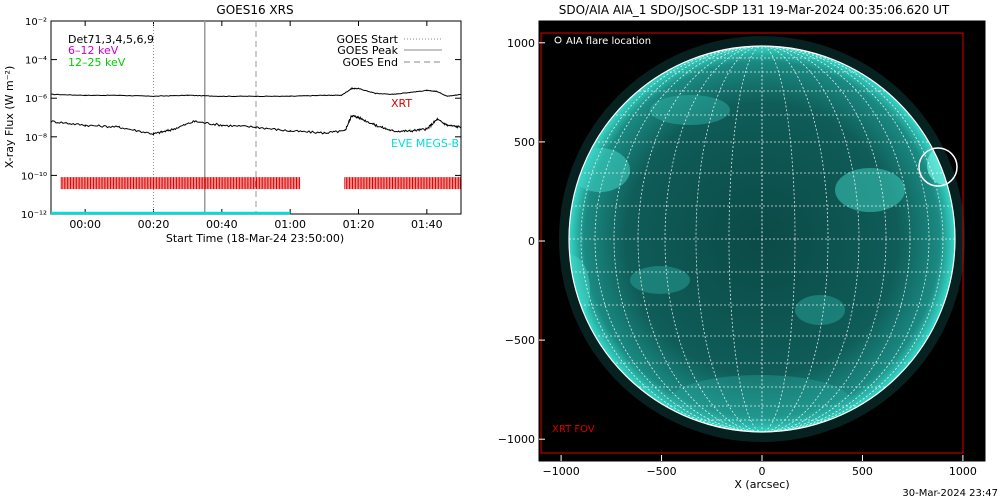 Image resolution: width=1000 pixels, height=500 pixels. Describe the element at coordinates (36, 138) in the screenshot. I see `y-tick-label: 10⁻⁸` at that location.